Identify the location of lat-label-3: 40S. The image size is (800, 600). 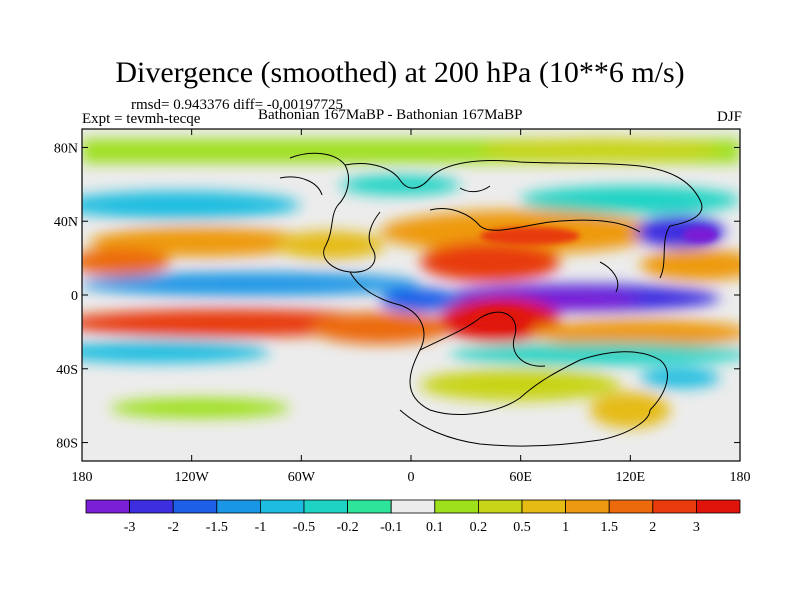
(67, 370).